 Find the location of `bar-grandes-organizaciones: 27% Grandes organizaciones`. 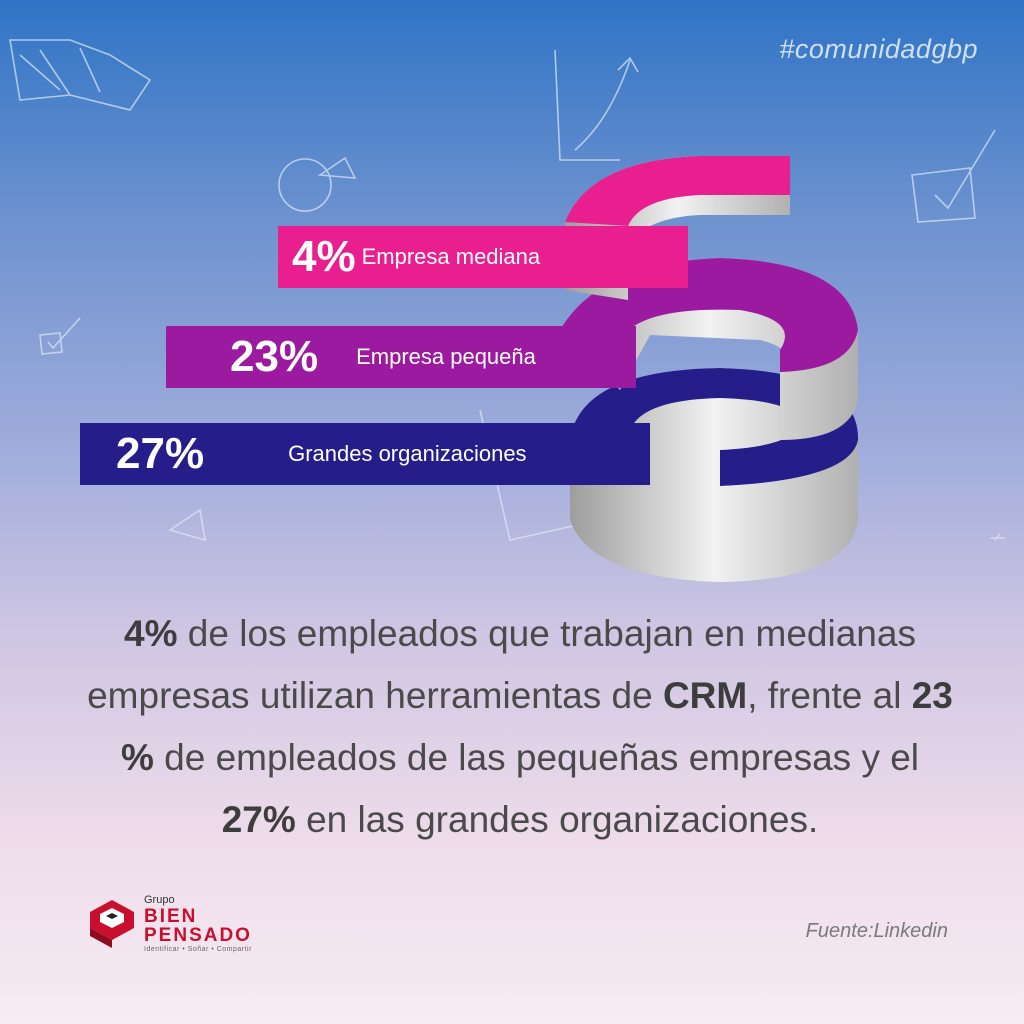

bar-grandes-organizaciones: 27% Grandes organizaciones is located at coordinates (365, 454).